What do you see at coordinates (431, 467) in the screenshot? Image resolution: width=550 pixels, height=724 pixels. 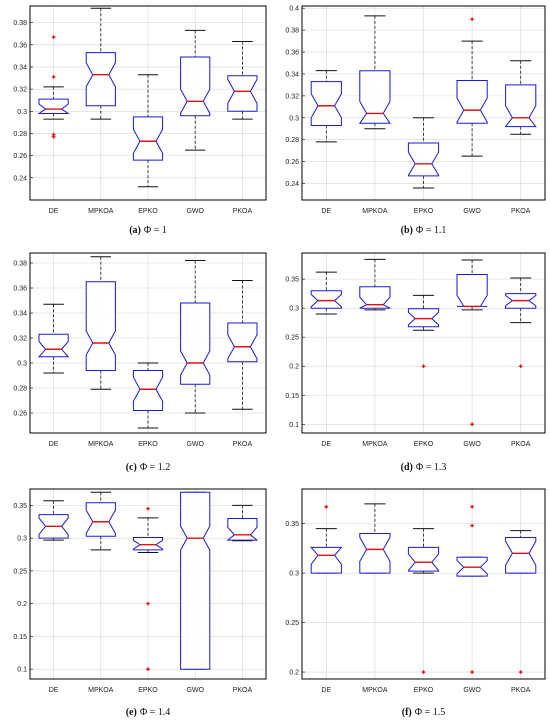 I see `caption-text: Φ = 1.3` at bounding box center [431, 467].